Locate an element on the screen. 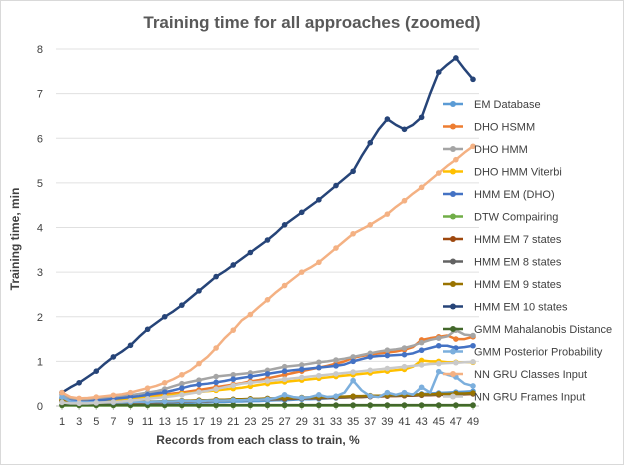 The image size is (624, 465). x-tick-label: 29 is located at coordinates (302, 422).